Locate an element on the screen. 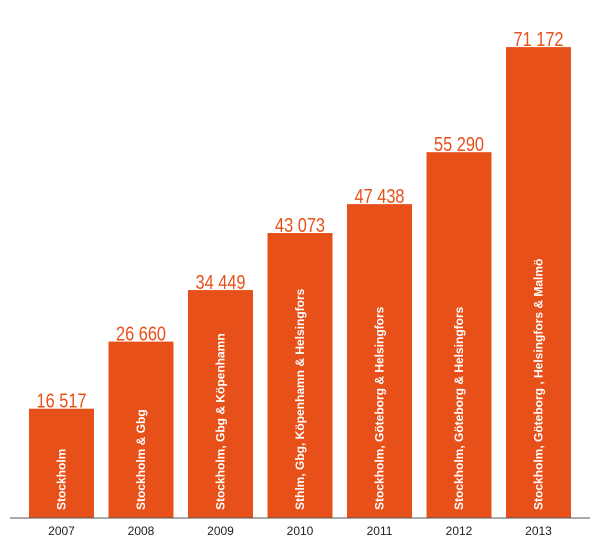  value-label-2008: 26 660 is located at coordinates (141, 335).